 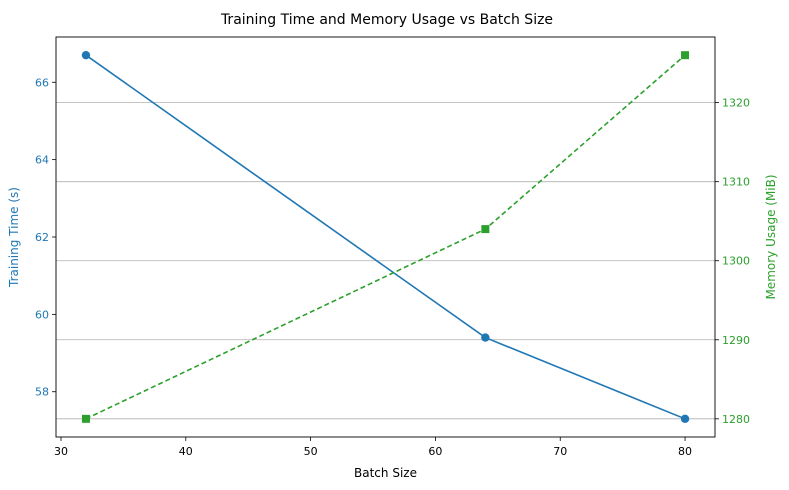 I want to click on y-axis-right-label: Memory Usage (MiB), so click(x=771, y=236).